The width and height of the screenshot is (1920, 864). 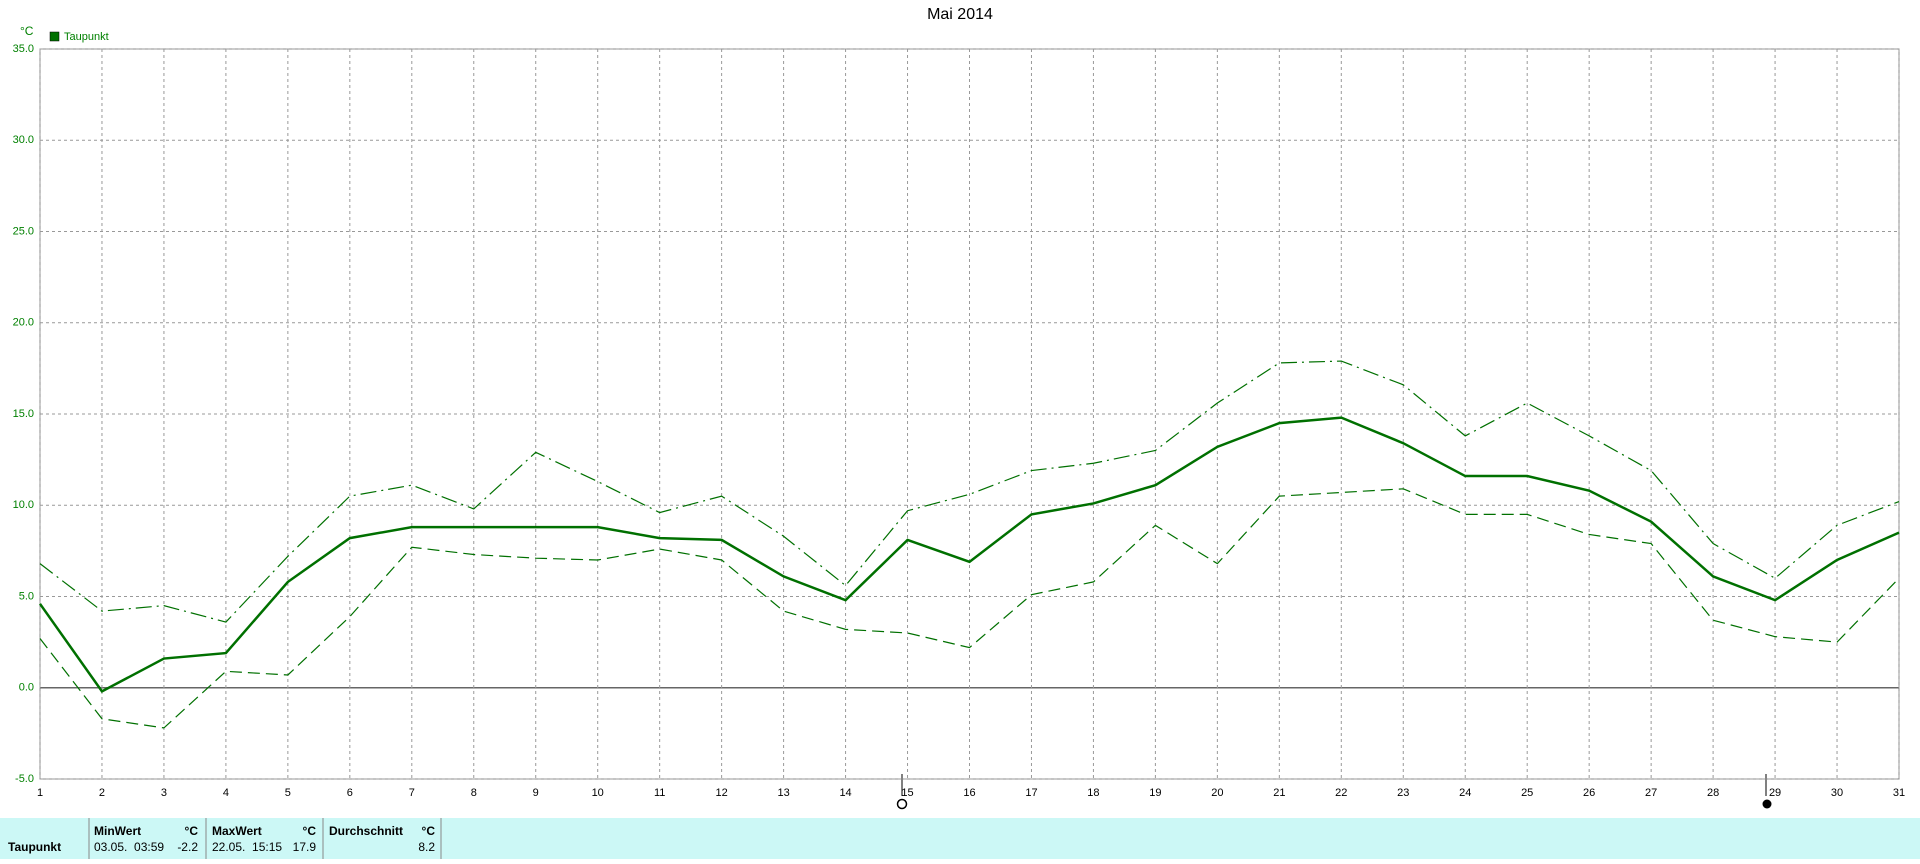 I want to click on time: 22.05. 15:15, so click(x=247, y=847).